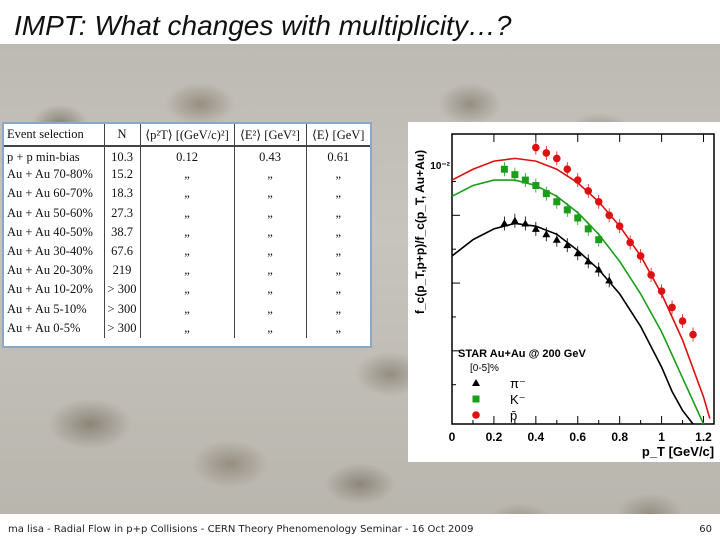 Image resolution: width=720 pixels, height=540 pixels. I want to click on cell-selection: Au + Au 70-80%, so click(54, 175).